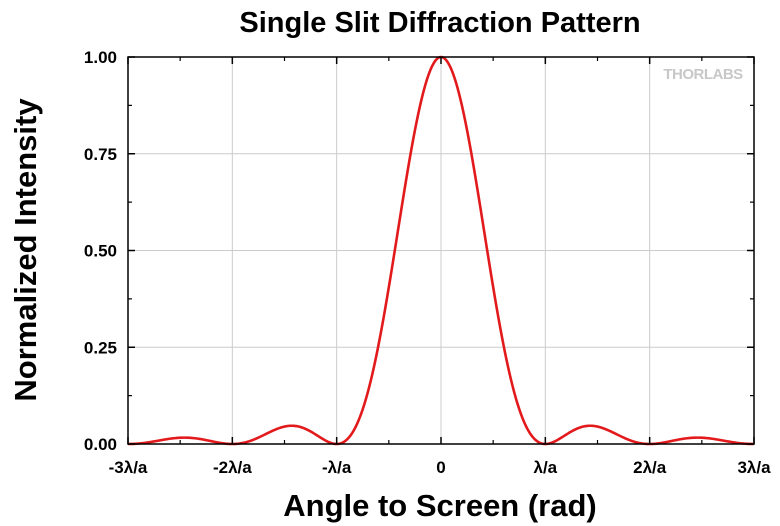 The width and height of the screenshot is (780, 526). What do you see at coordinates (754, 467) in the screenshot?
I see `x-tick-label: 3λ/a` at bounding box center [754, 467].